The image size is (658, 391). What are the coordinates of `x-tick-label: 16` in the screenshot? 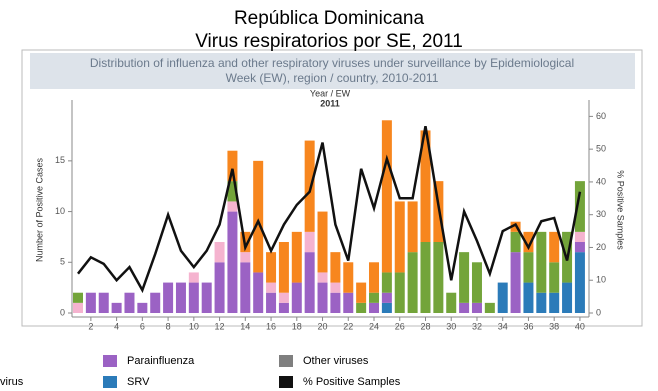 It's located at (271, 326).